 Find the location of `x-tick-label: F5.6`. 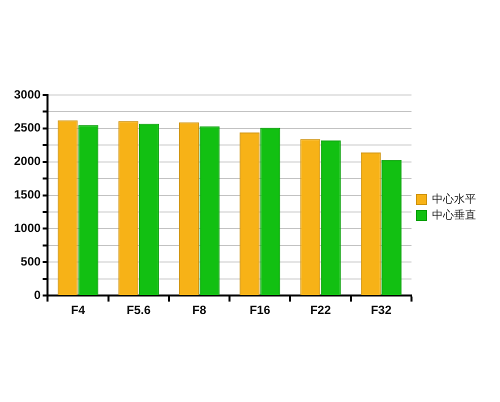

x-tick-label: F5.6 is located at coordinates (138, 310).